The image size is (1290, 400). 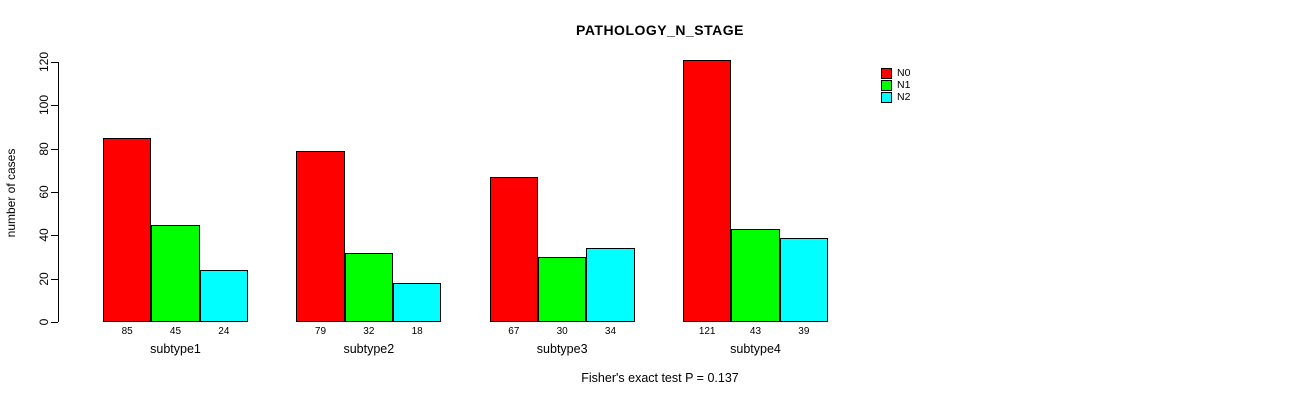 I want to click on bar-subtype1-N2, so click(x=223, y=296).